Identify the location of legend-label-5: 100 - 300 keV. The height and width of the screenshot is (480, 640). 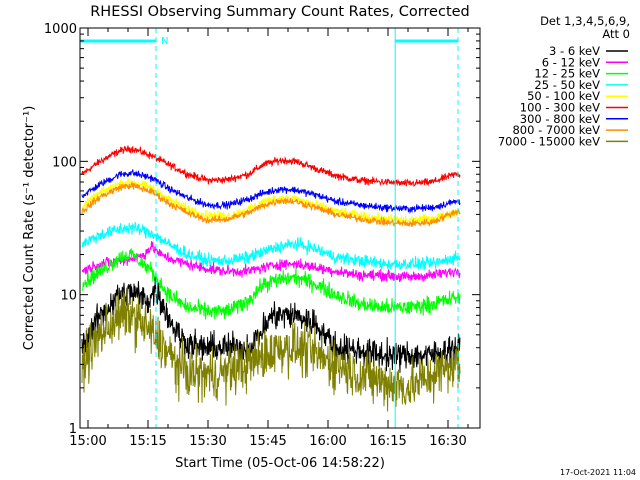
(560, 108).